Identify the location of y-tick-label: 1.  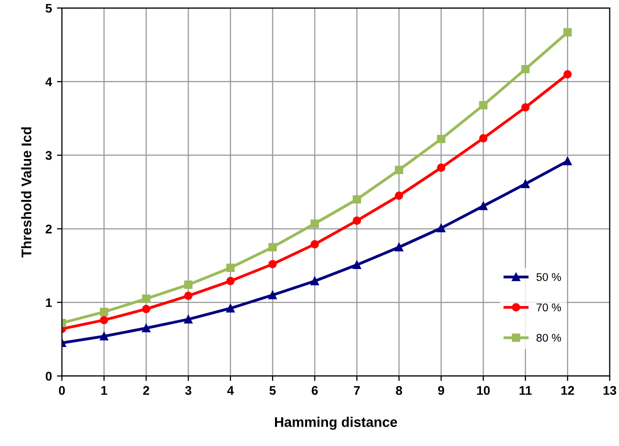
(49, 302).